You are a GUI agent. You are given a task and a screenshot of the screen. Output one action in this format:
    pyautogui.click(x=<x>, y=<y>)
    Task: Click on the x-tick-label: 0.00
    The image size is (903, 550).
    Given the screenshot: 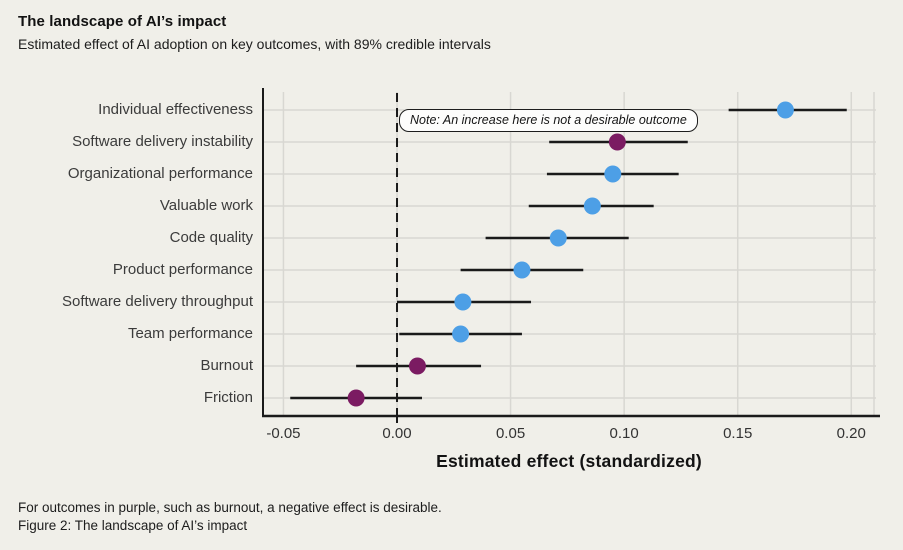 What is the action you would take?
    pyautogui.click(x=397, y=433)
    